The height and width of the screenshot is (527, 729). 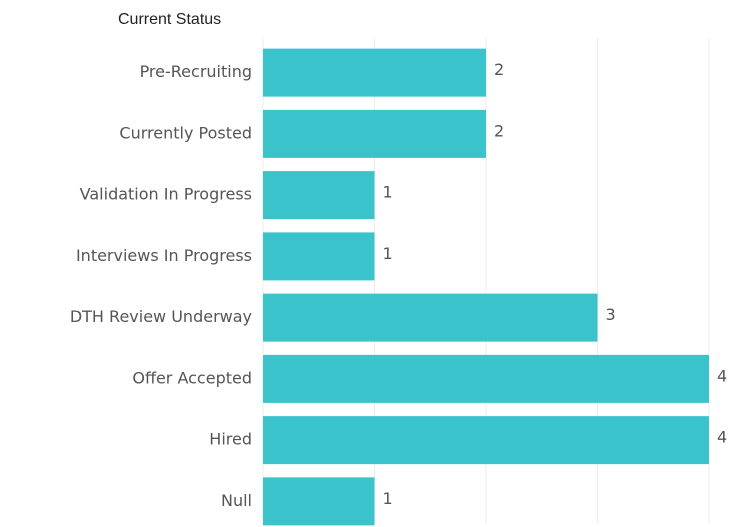 What do you see at coordinates (236, 500) in the screenshot?
I see `y-tick-label: Null` at bounding box center [236, 500].